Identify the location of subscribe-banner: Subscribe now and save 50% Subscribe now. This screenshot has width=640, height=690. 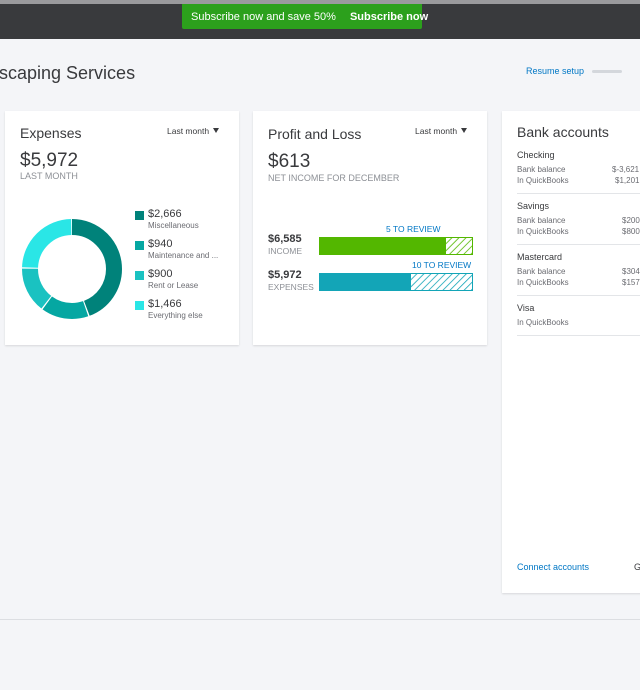
(305, 16).